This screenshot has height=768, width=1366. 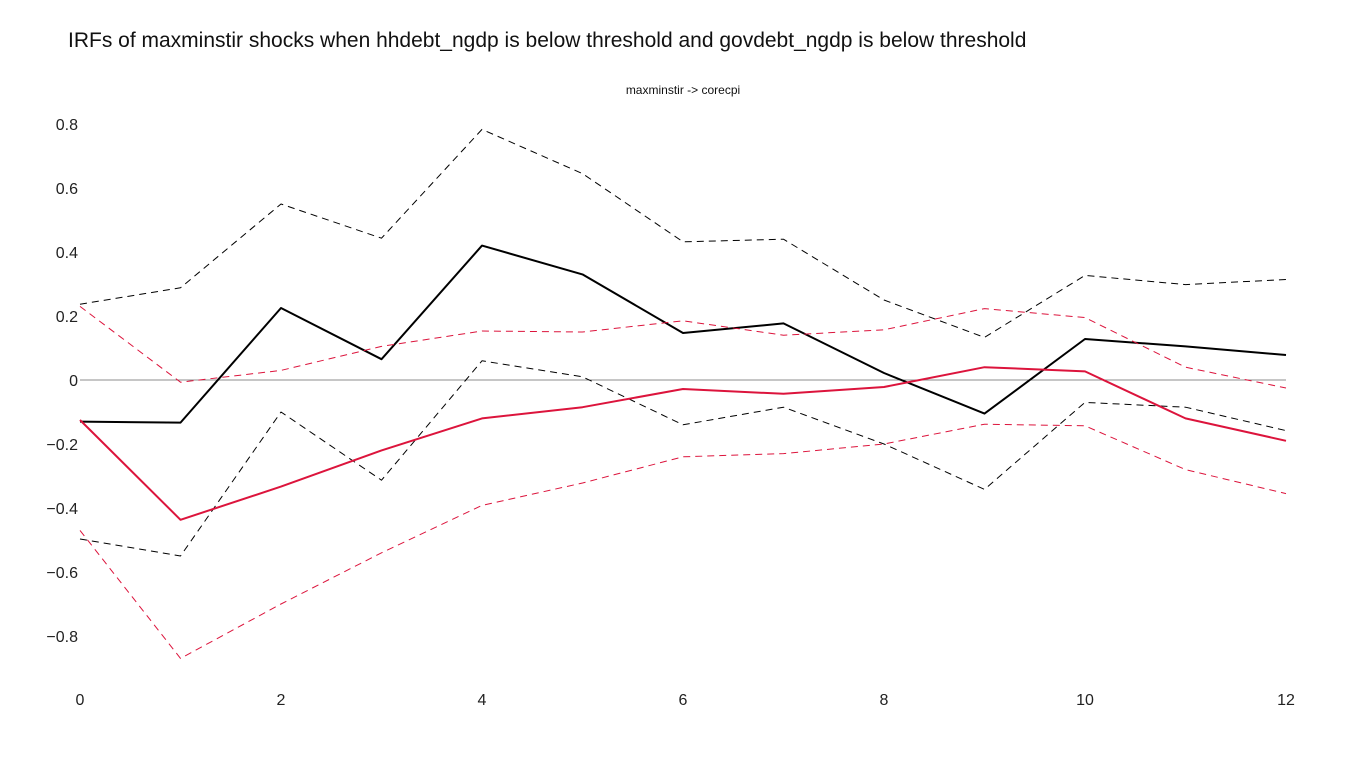 What do you see at coordinates (62, 445) in the screenshot?
I see `y-tick-label: −0.2` at bounding box center [62, 445].